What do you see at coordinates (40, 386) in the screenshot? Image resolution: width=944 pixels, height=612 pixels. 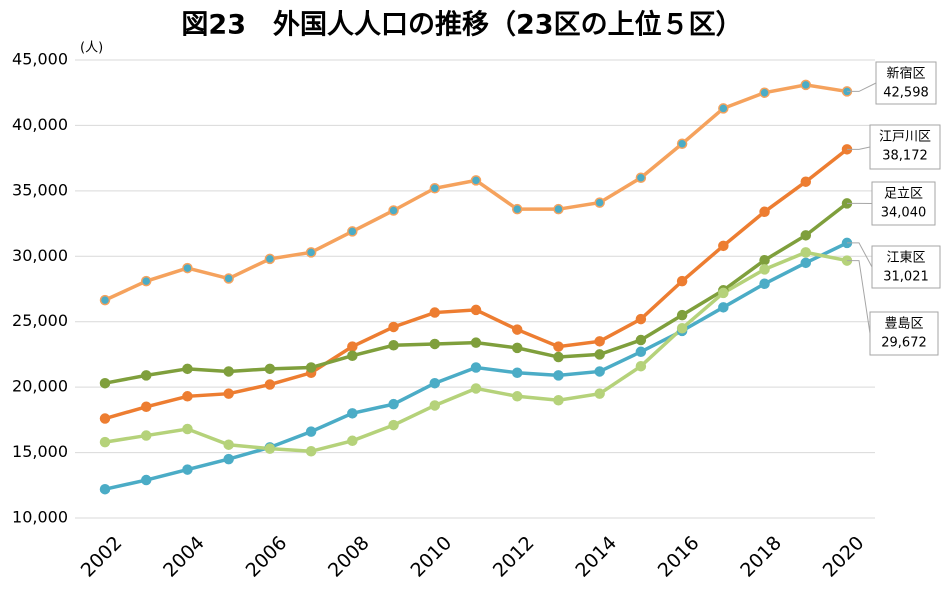 I see `y-tick-label: 20,000` at bounding box center [40, 386].